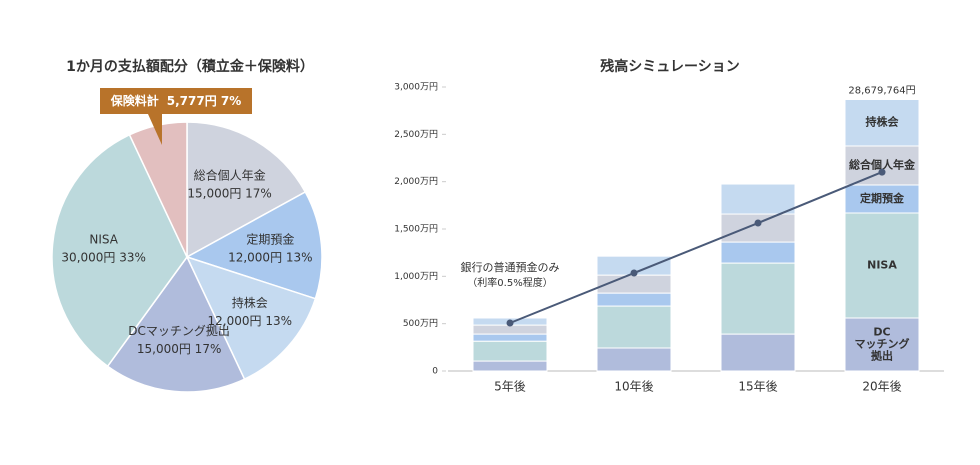 This screenshot has height=465, width=980. Describe the element at coordinates (416, 181) in the screenshot. I see `y-tick-label: 2,000万円` at that location.